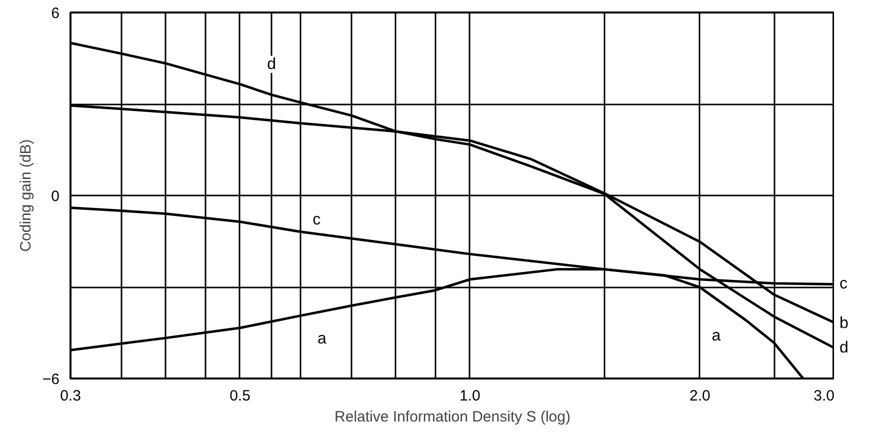 The image size is (872, 438). I want to click on x-tick-label: 1.0, so click(470, 396).